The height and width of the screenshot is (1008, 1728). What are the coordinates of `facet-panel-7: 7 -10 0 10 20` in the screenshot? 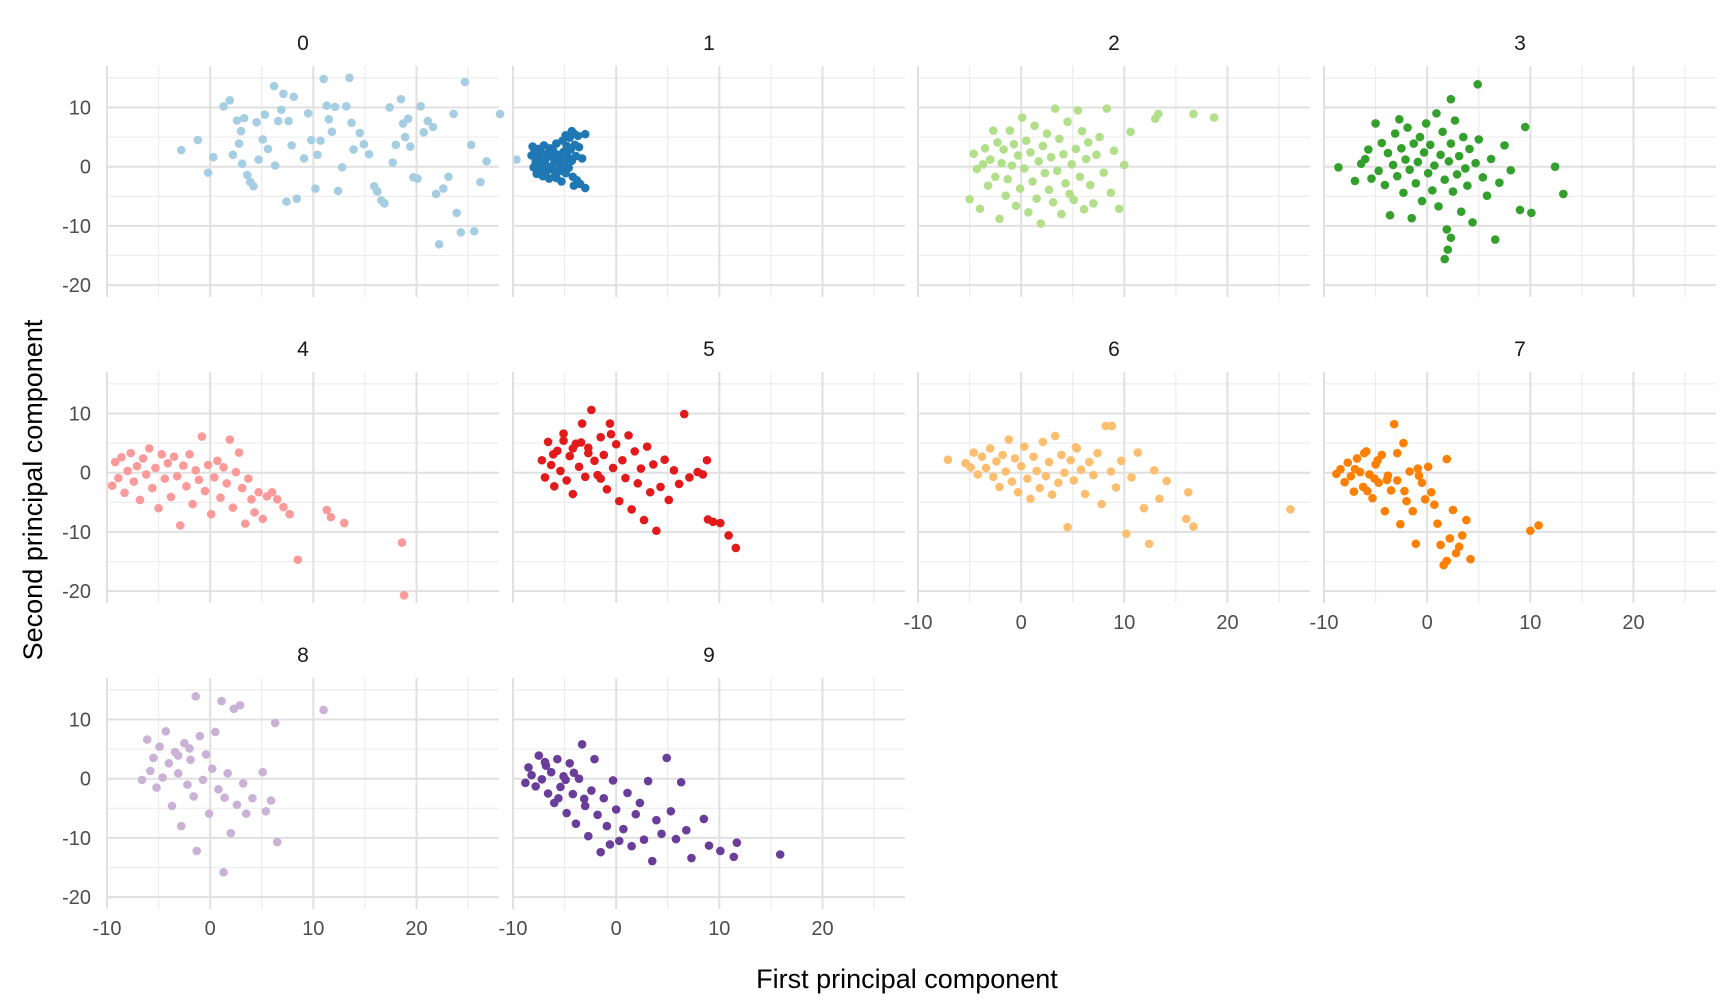 It's located at (1513, 486).